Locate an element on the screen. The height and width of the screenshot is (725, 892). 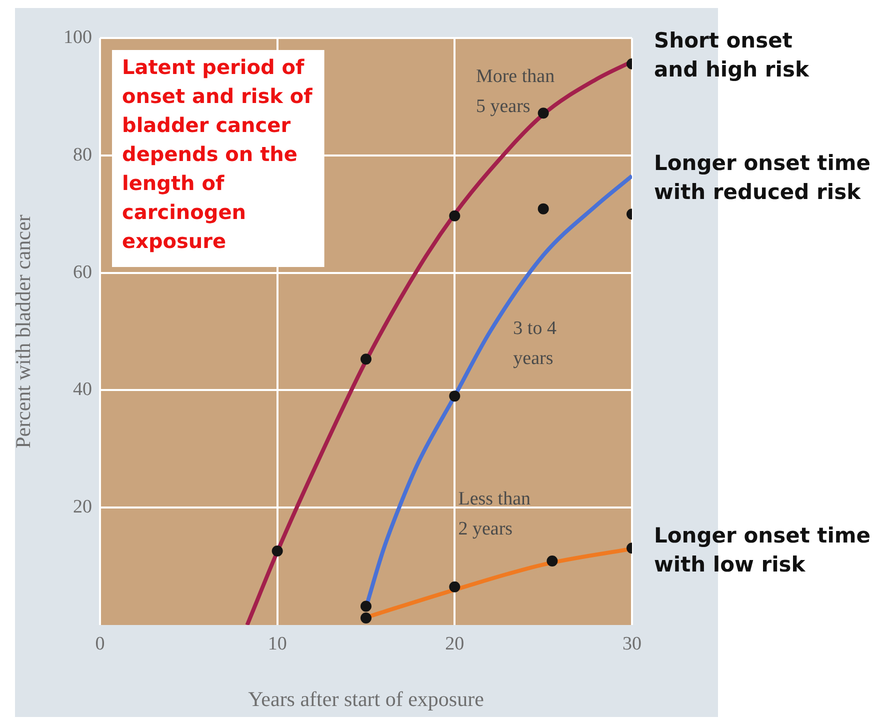
series-label: More than 5 years is located at coordinates (516, 91).